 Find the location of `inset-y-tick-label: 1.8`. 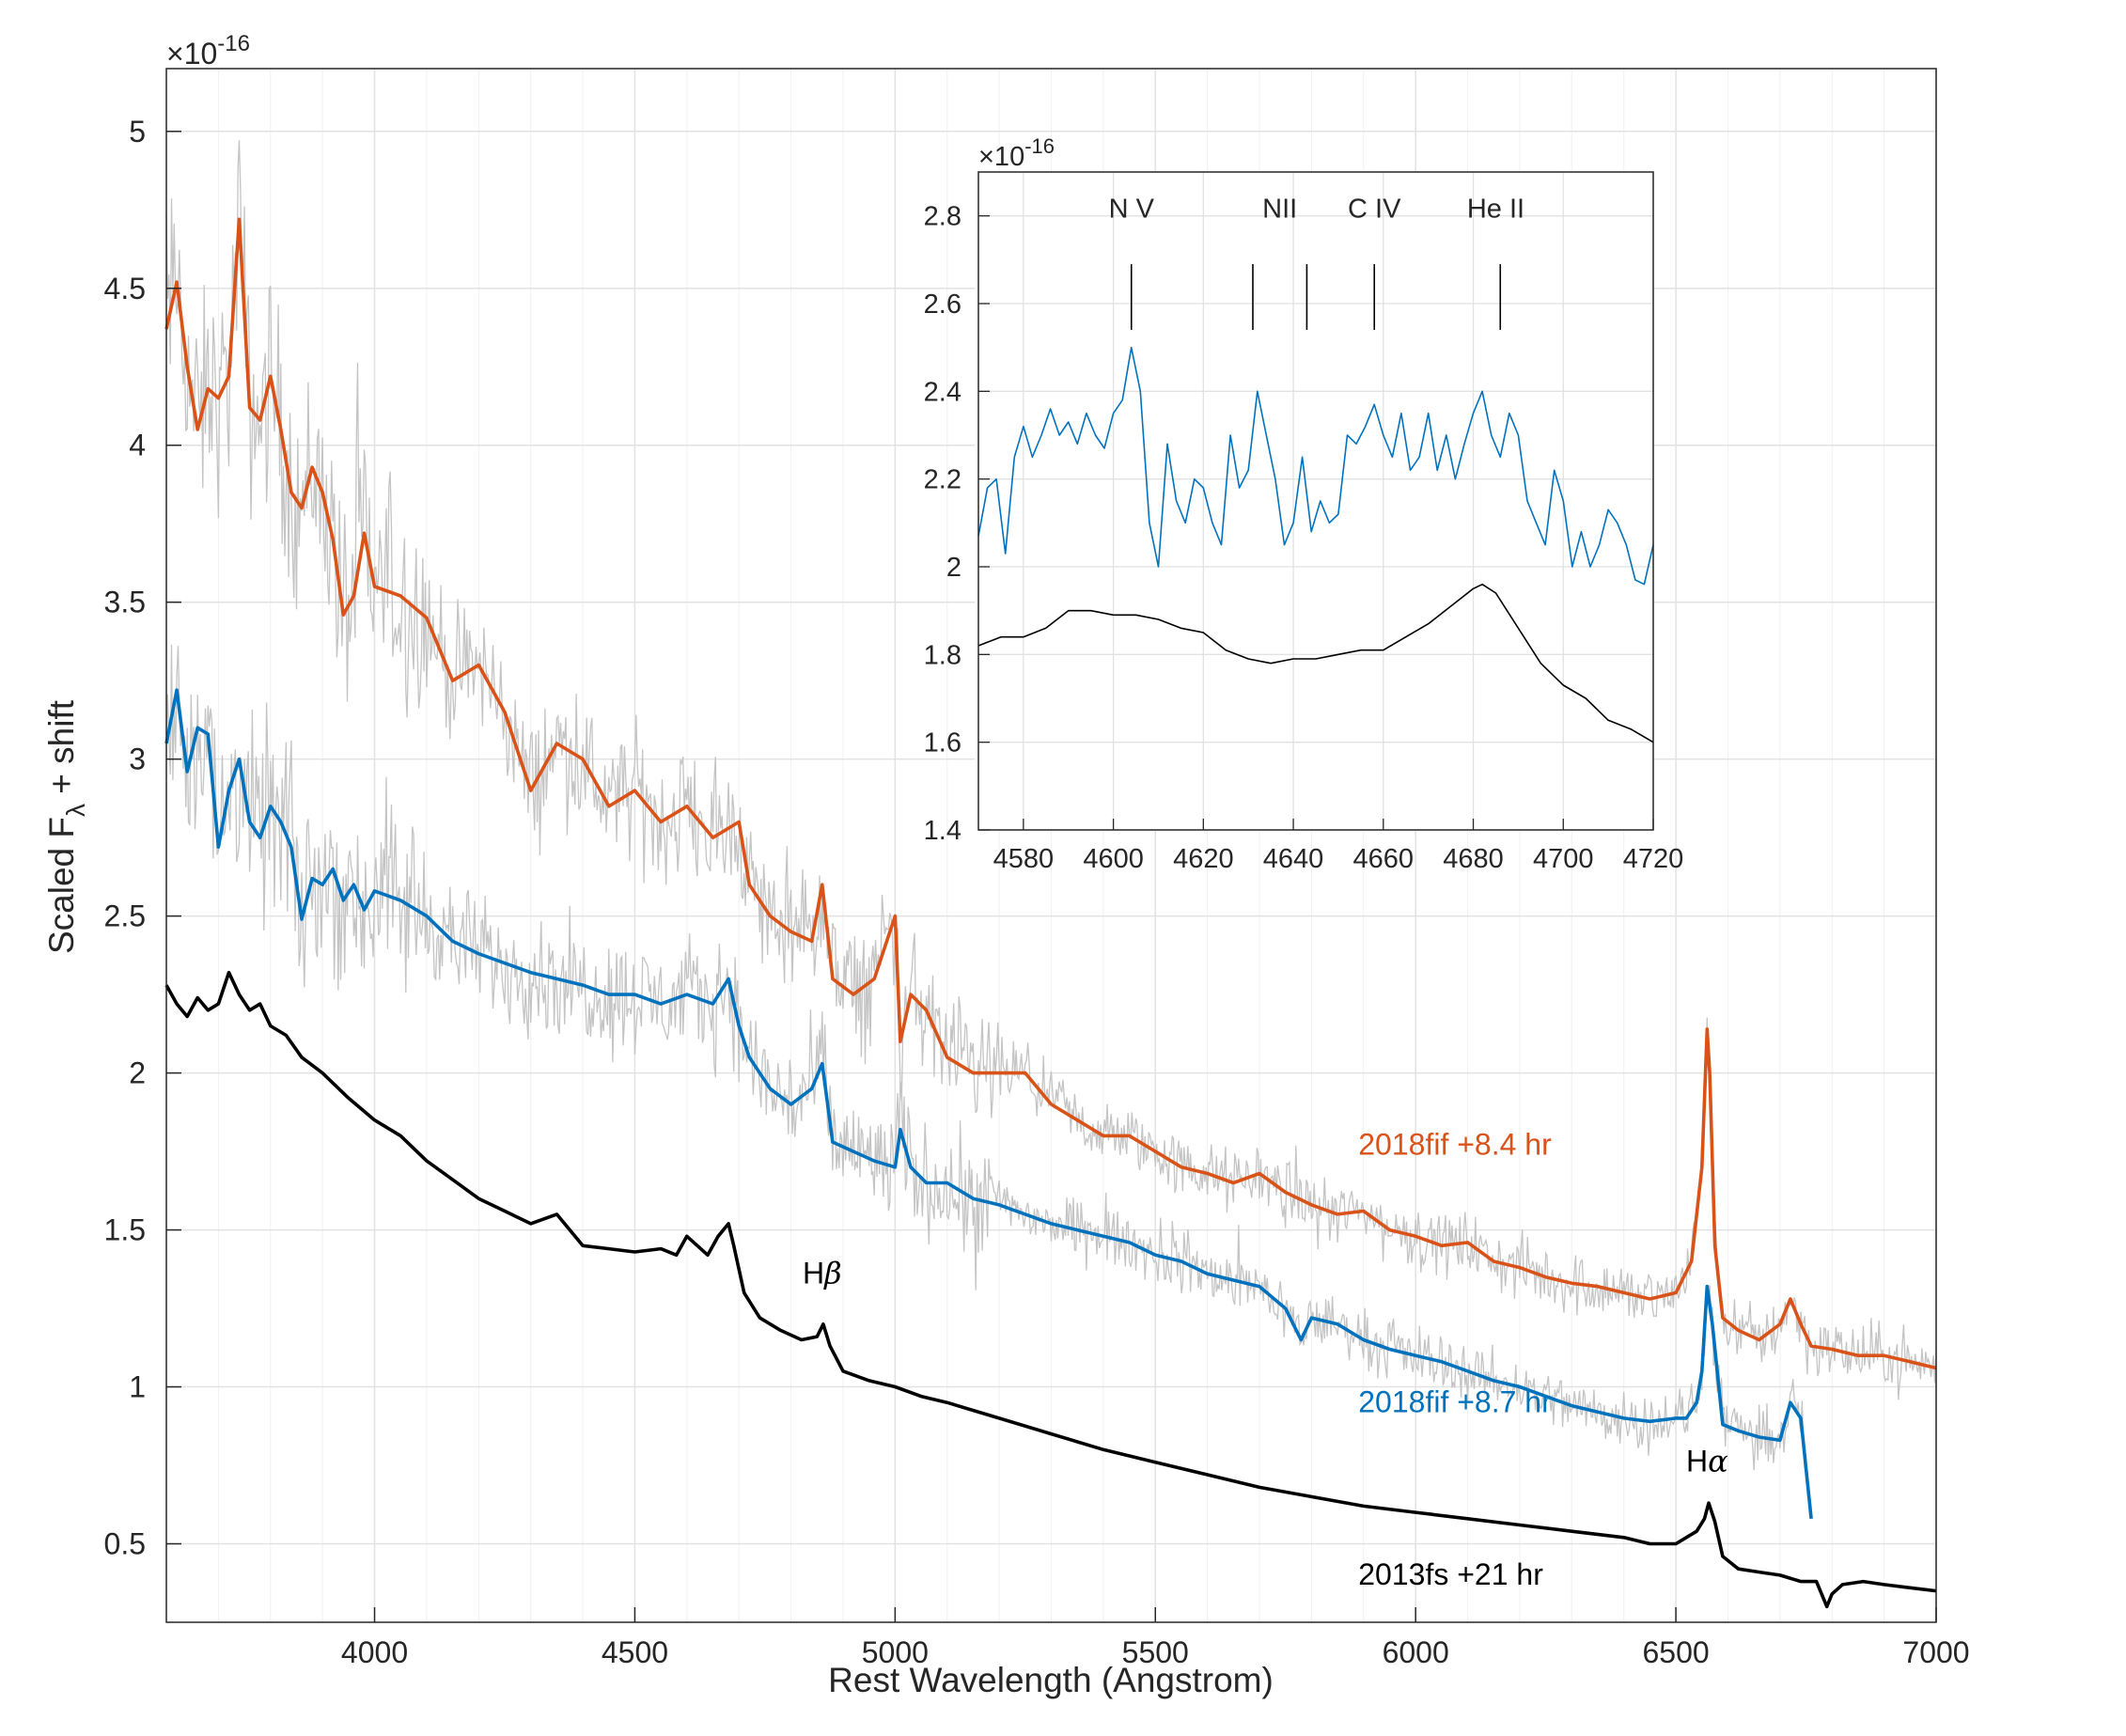

inset-y-tick-label: 1.8 is located at coordinates (942, 655).